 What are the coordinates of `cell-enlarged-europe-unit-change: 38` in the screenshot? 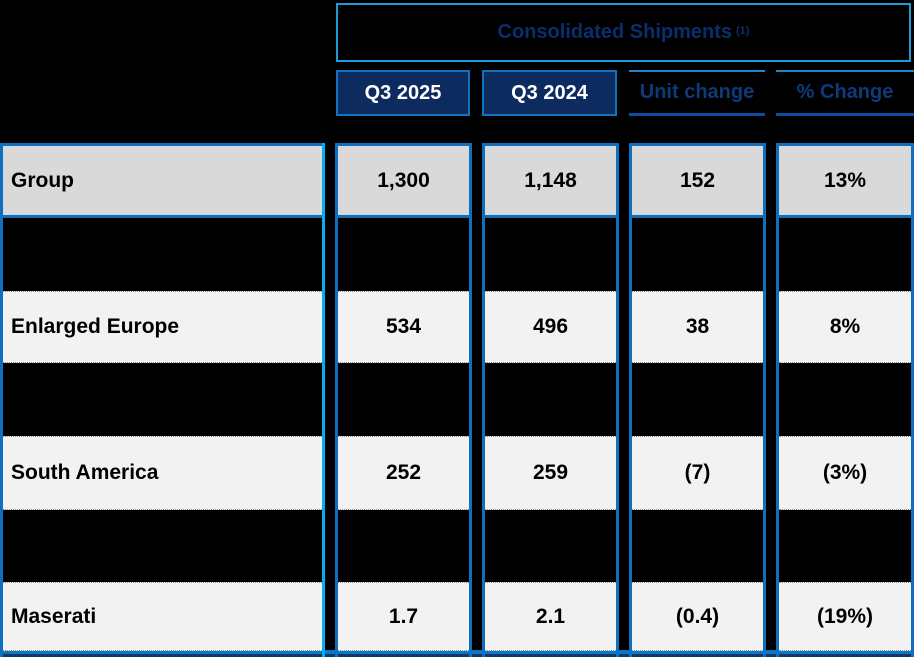 It's located at (697, 327).